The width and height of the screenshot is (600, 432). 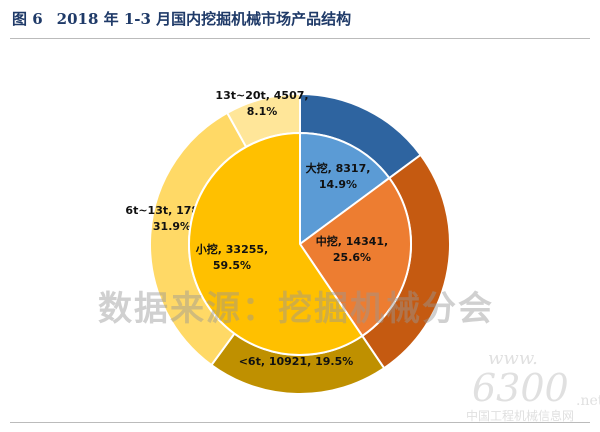 What do you see at coordinates (352, 249) in the screenshot?
I see `inner-data-label: 中挖, 14341, 25.6%` at bounding box center [352, 249].